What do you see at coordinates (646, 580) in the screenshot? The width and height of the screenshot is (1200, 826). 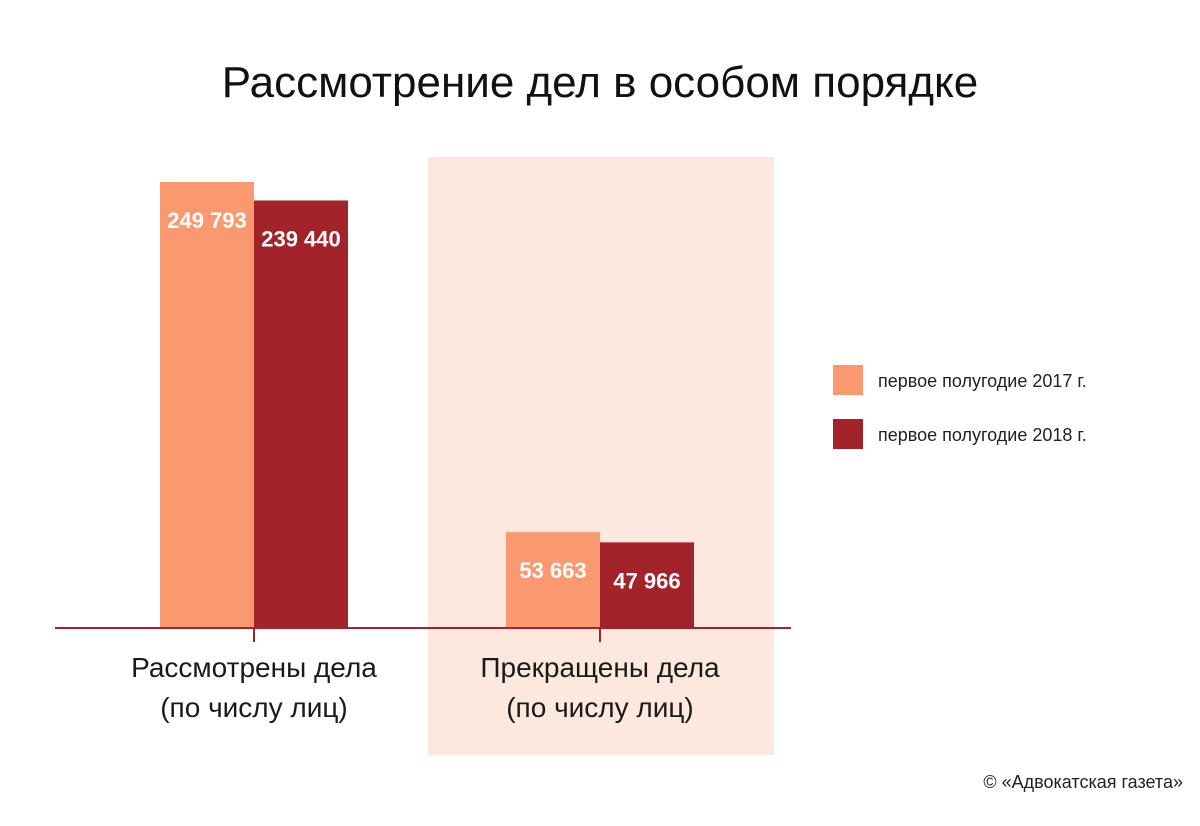 I see `data-label: 47 966` at bounding box center [646, 580].